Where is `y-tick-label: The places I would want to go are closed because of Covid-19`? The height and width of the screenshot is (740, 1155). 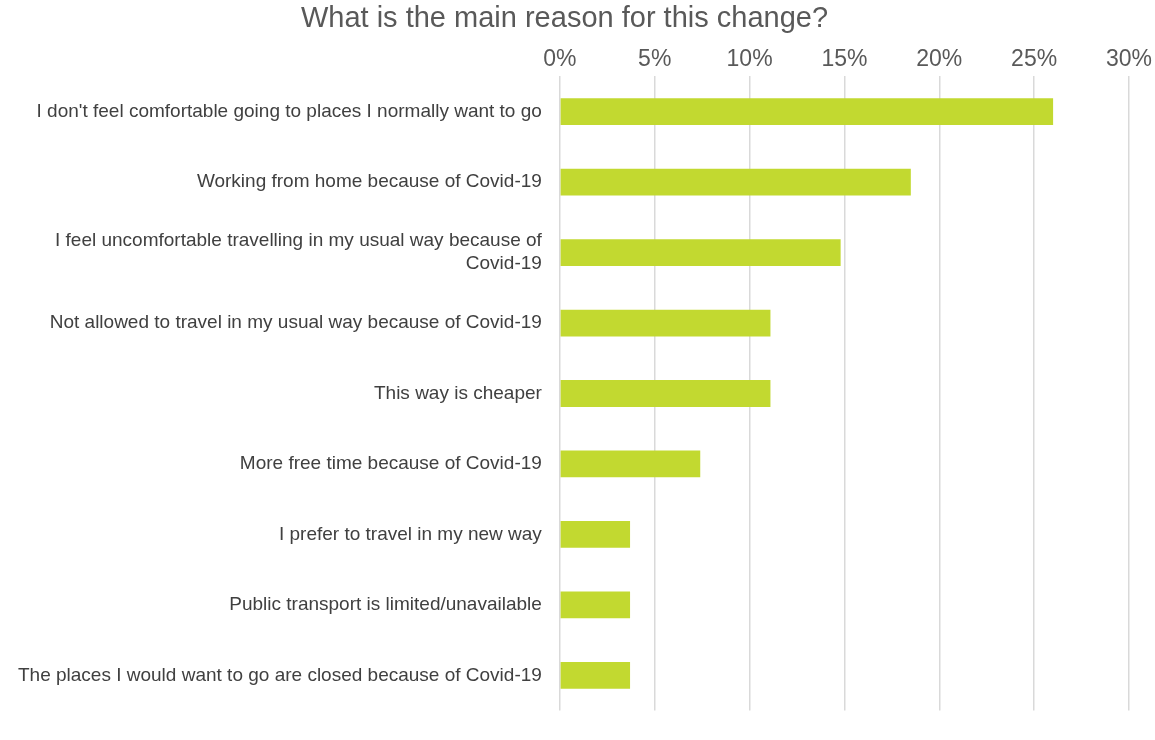
y-tick-label: The places I would want to go are closed because of Covid-19 is located at coordinates (279, 674).